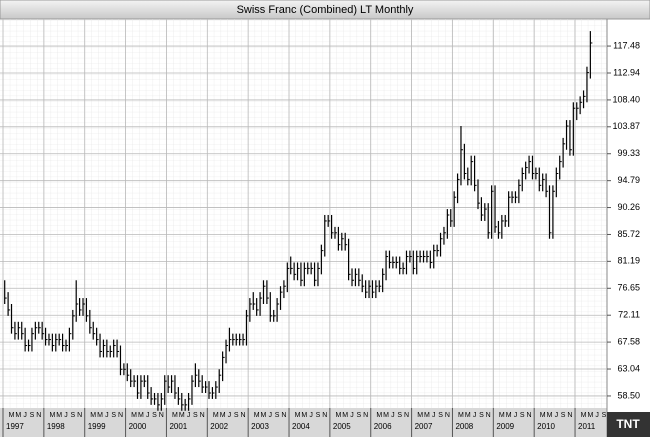 This screenshot has height=437, width=650. What do you see at coordinates (219, 426) in the screenshot?
I see `x-year-label: 2002` at bounding box center [219, 426].